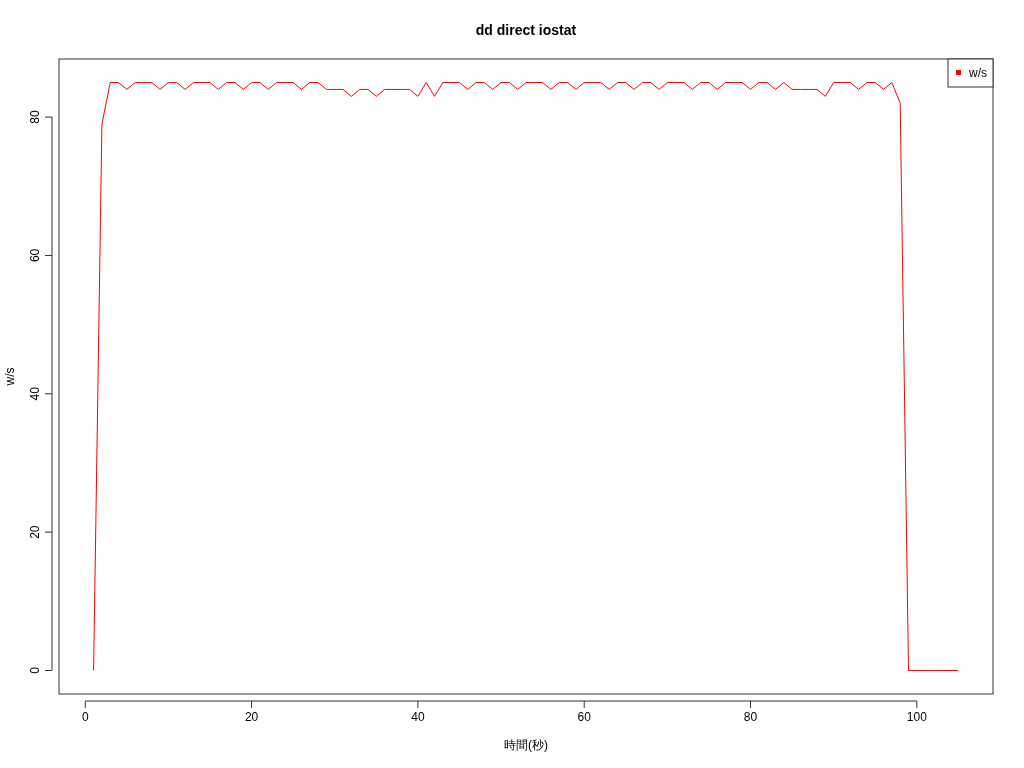 The height and width of the screenshot is (768, 1024). What do you see at coordinates (10, 377) in the screenshot?
I see `y-axis-title: w/s` at bounding box center [10, 377].